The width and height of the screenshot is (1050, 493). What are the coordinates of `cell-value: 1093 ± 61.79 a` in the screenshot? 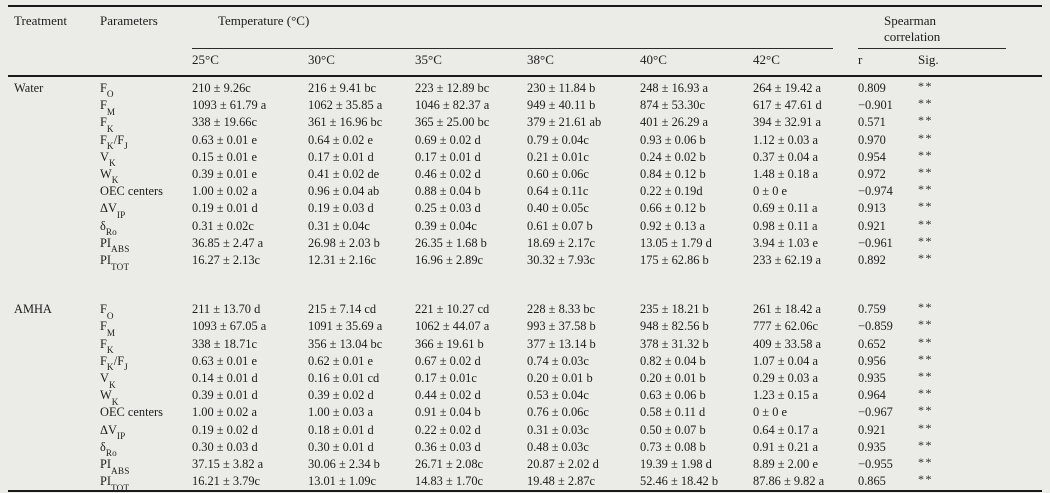 It's located at (229, 105).